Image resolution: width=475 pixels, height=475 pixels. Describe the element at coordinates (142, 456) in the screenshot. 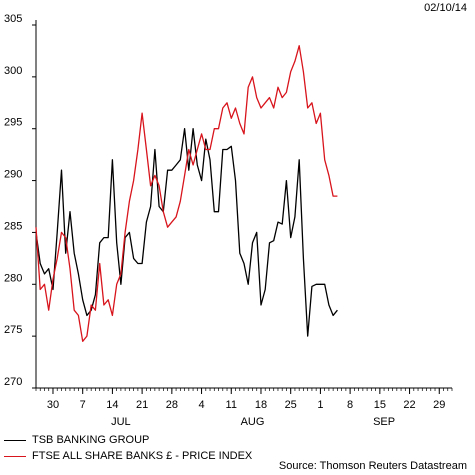

I see `legend-label-ftse: FTSE ALL SHARE BANKS £ - PRICE INDEX` at that location.